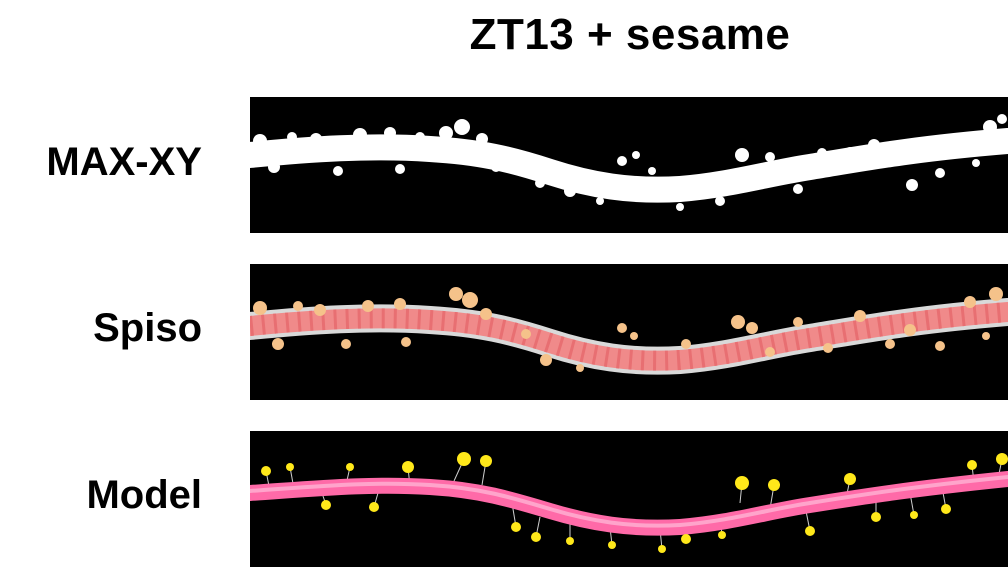 The width and height of the screenshot is (1008, 567). I want to click on row-label-spiso: Spiso, so click(147, 328).